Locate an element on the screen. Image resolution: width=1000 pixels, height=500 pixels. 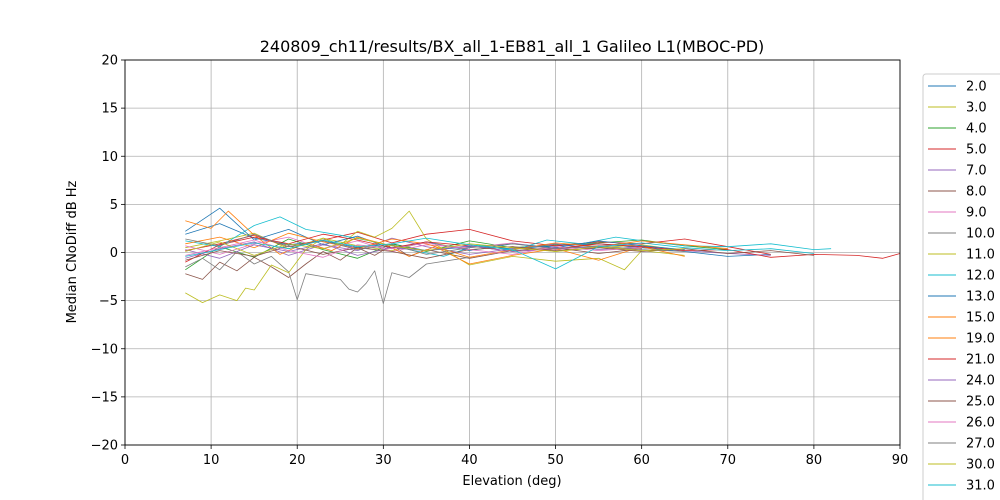
x-tick-label: 40 is located at coordinates (469, 460).